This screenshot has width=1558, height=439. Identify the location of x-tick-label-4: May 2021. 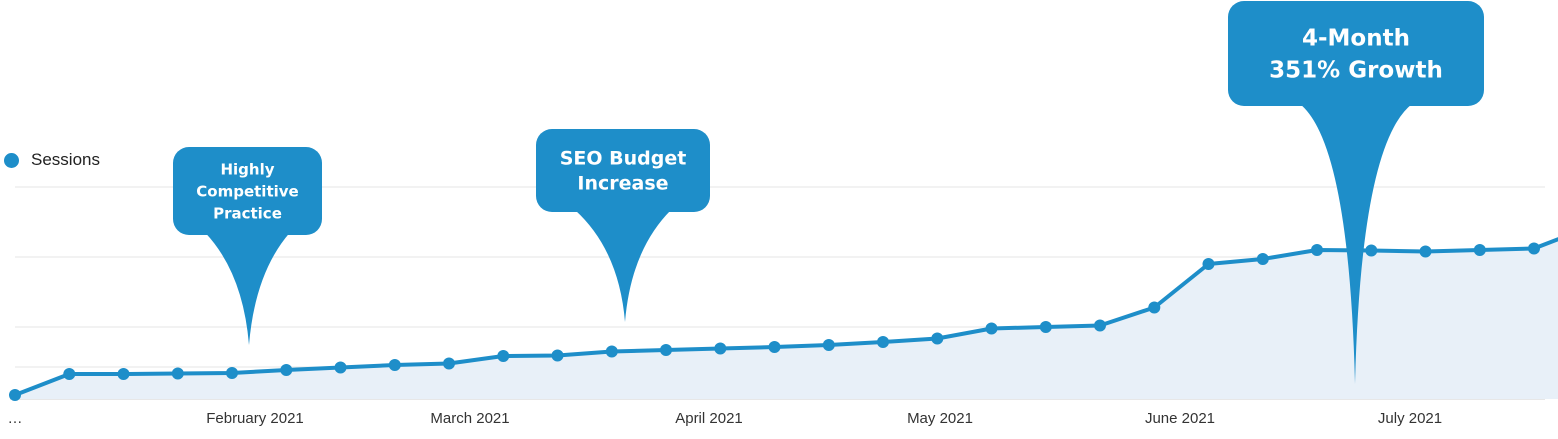
(940, 418).